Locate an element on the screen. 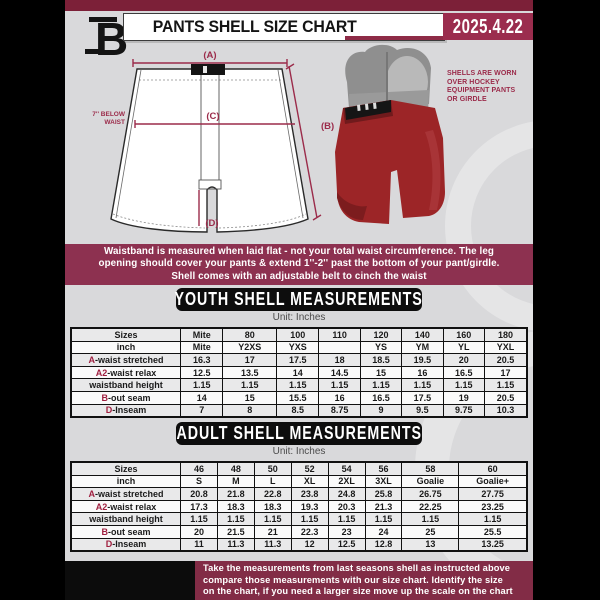  diagram-label-a: (A) is located at coordinates (209, 55).